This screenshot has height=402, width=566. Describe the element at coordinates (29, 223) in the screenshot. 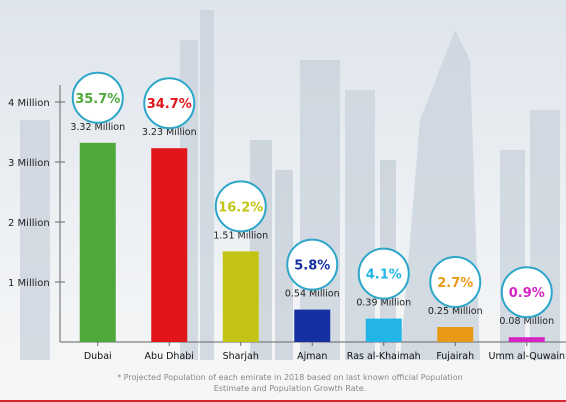

I see `y-tick-label: 2 Million` at that location.